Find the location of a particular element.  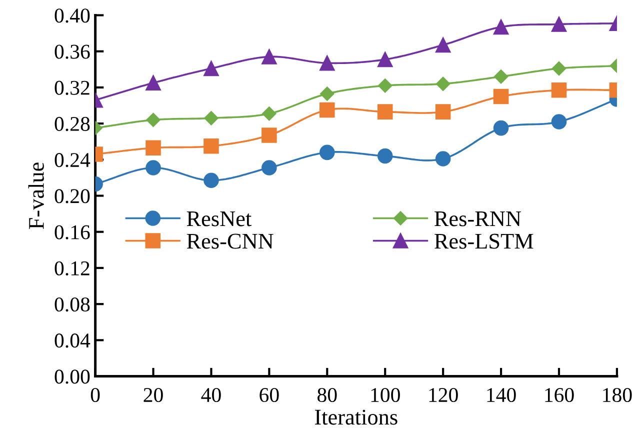

x-tick-label: 120 is located at coordinates (443, 395).